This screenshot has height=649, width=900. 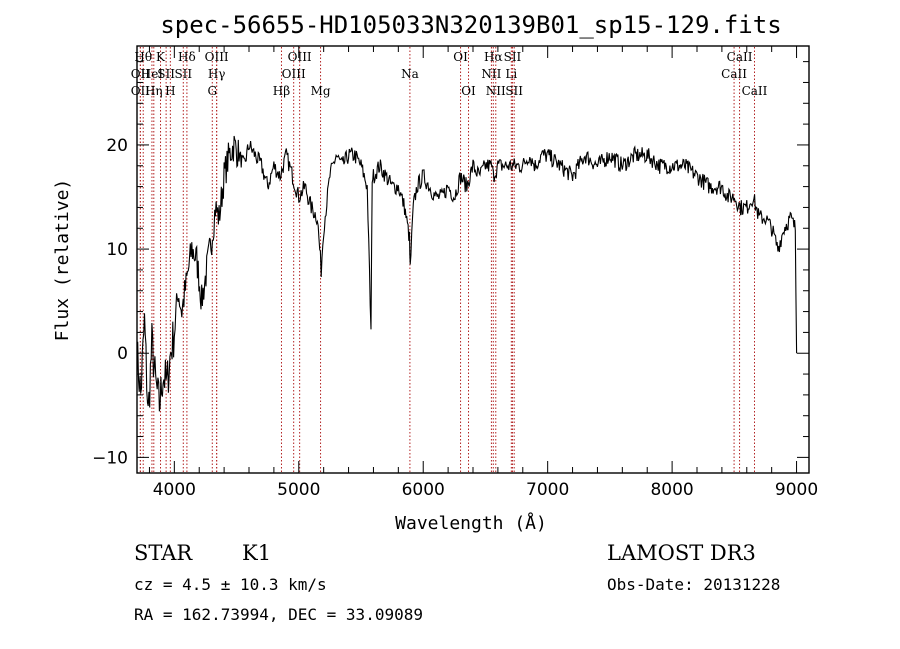 I want to click on coordinates: RA = 162.73994, DEC = 33.09089, so click(x=278, y=614).